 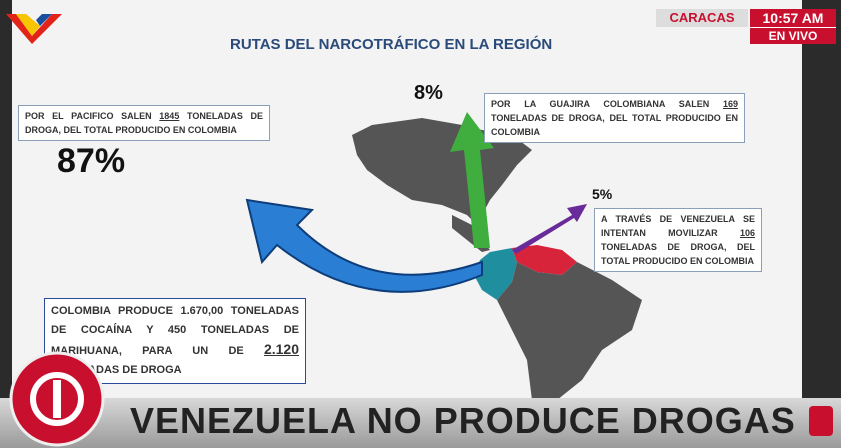 What do you see at coordinates (544, 260) in the screenshot?
I see `venezuela` at bounding box center [544, 260].